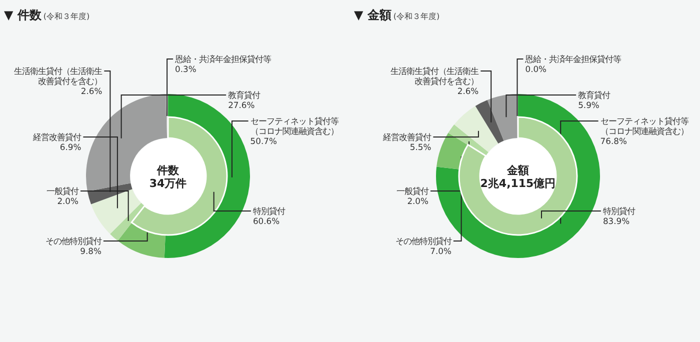 The image size is (700, 342). Describe the element at coordinates (613, 141) in the screenshot. I see `data-label: 76.8%` at that location.